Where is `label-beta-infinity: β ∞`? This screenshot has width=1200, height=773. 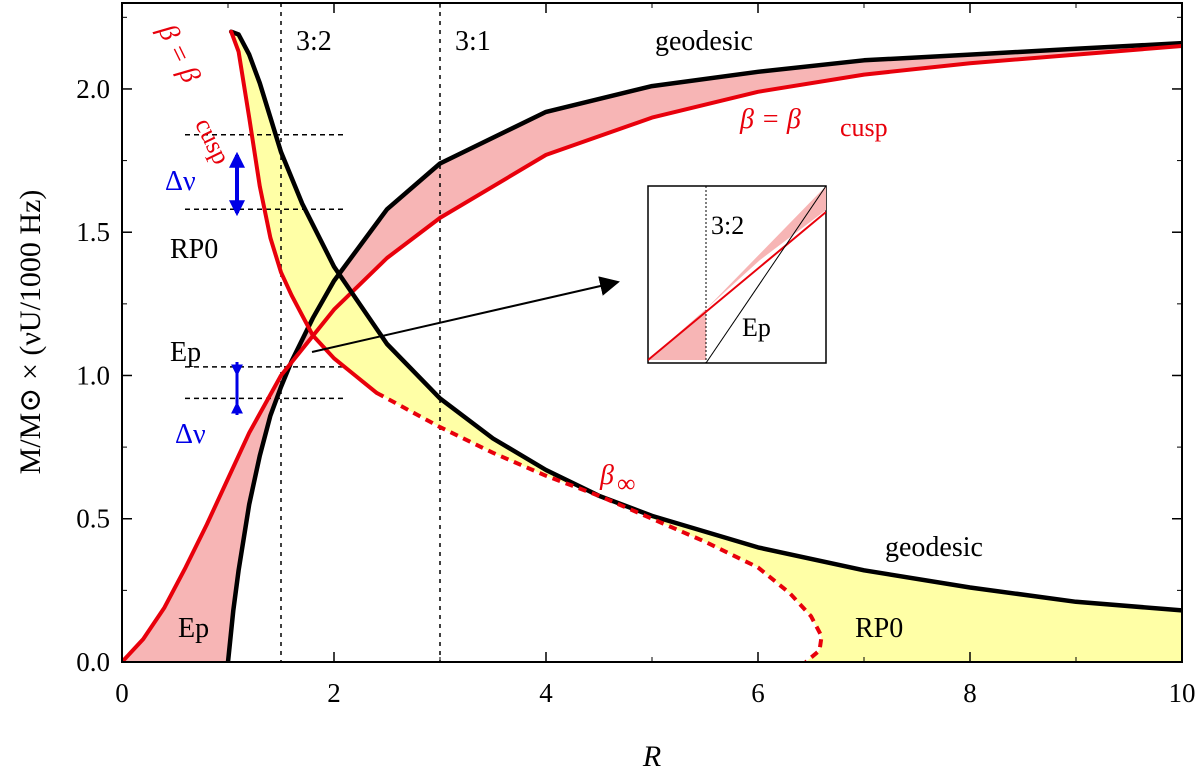 label-beta-infinity: β ∞ is located at coordinates (617, 479).